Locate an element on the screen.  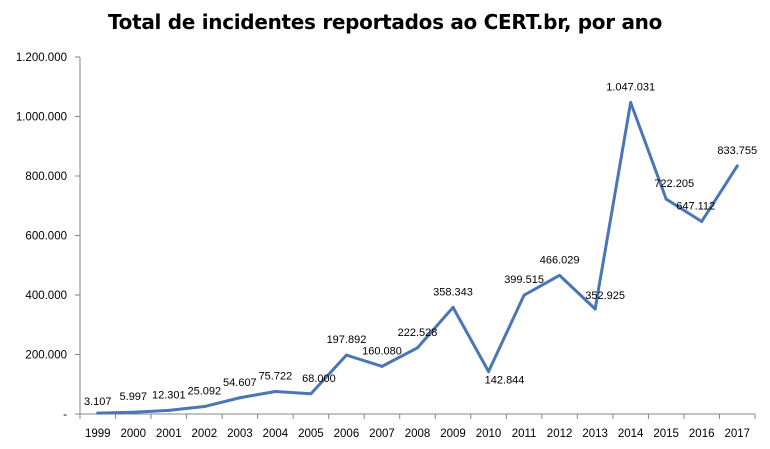
y-tick-label: 400.000 is located at coordinates (46, 296).